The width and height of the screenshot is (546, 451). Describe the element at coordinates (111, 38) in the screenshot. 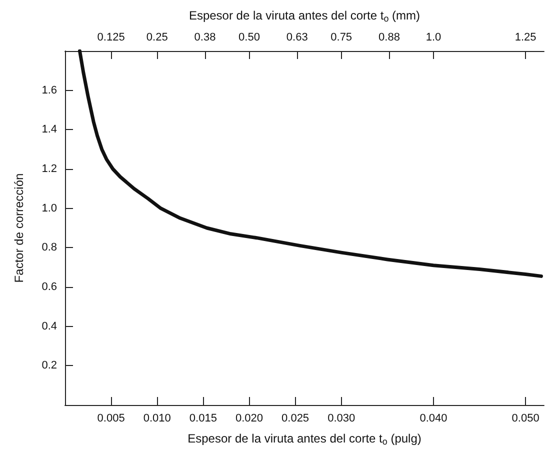

I see `x2-tick-label: 0.125` at that location.